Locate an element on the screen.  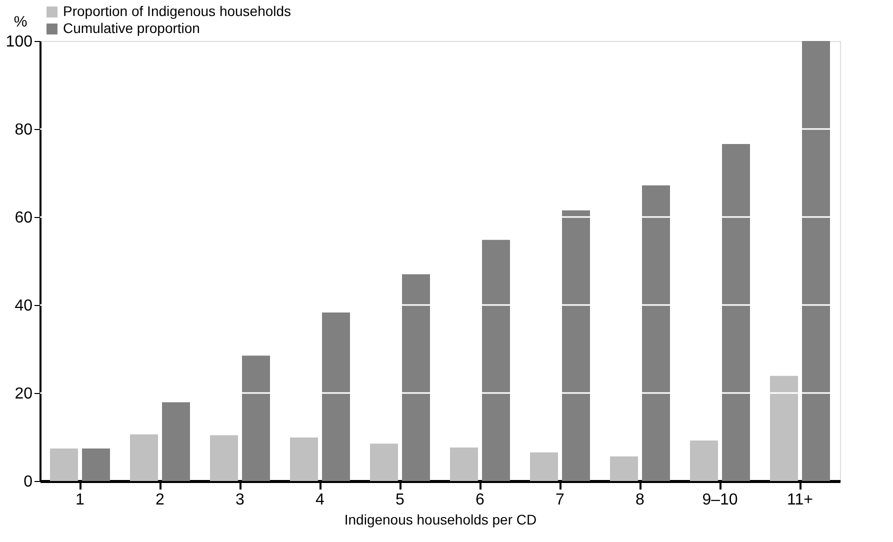
x-tick-label: 9–10 is located at coordinates (720, 500).